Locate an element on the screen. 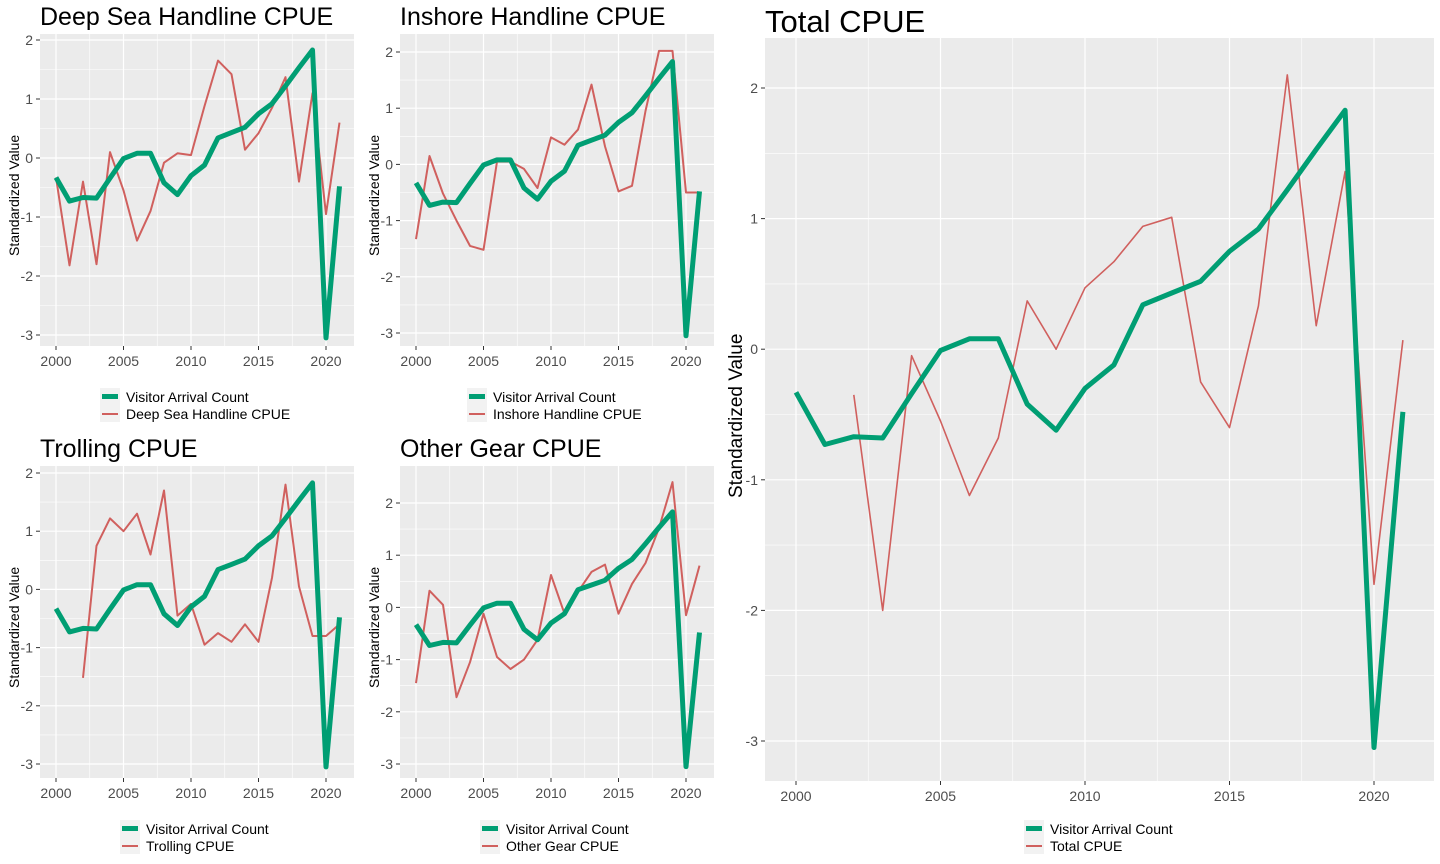 The image size is (1440, 864). panel-title: Inshore Handline CPUE is located at coordinates (533, 17).